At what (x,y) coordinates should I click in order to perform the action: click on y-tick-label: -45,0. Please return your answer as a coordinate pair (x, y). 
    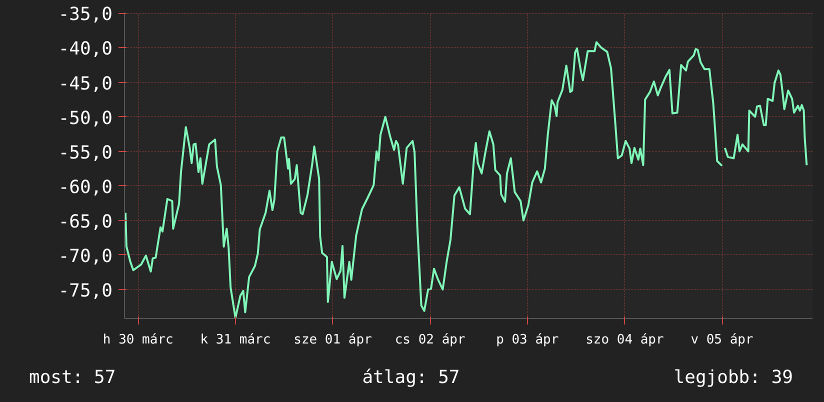
    Looking at the image, I should click on (85, 83).